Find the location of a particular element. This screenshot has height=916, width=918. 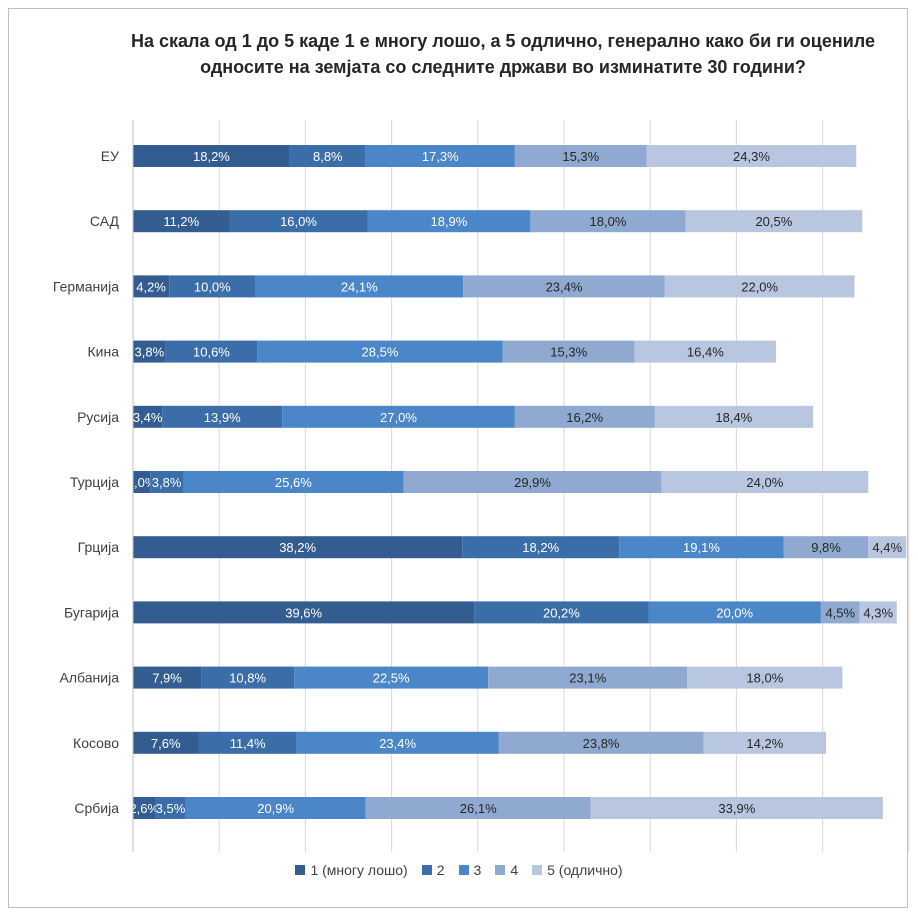

category-label: Албанија is located at coordinates (90, 678).